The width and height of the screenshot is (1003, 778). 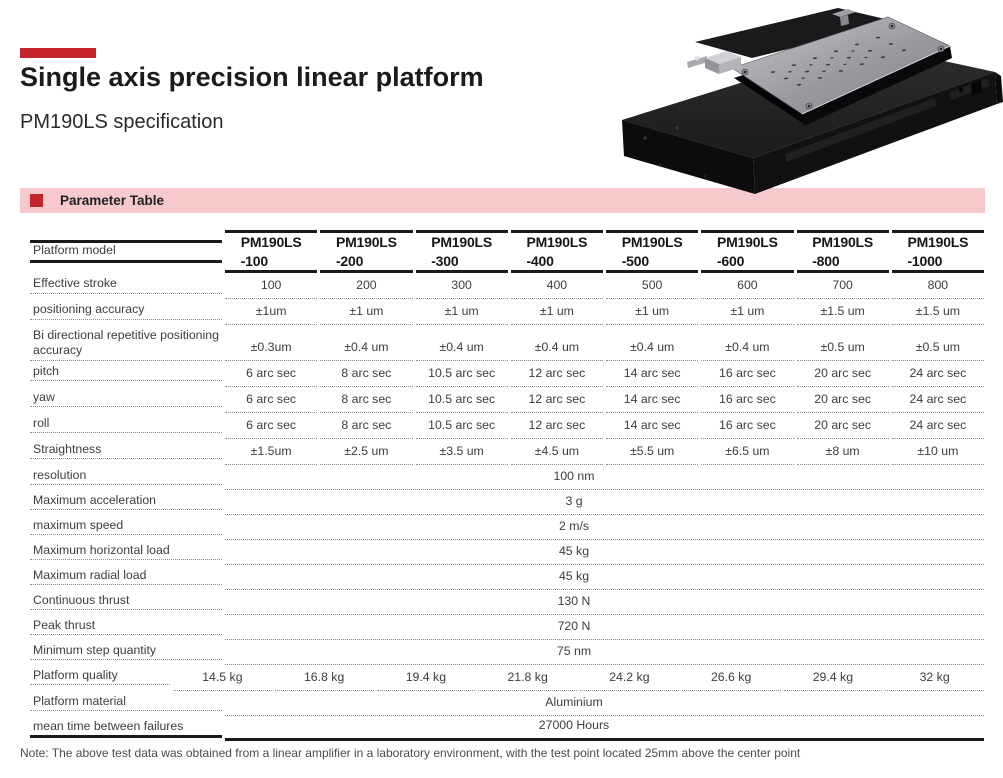 I want to click on row-label: Maximum horizontal load, so click(x=126, y=550).